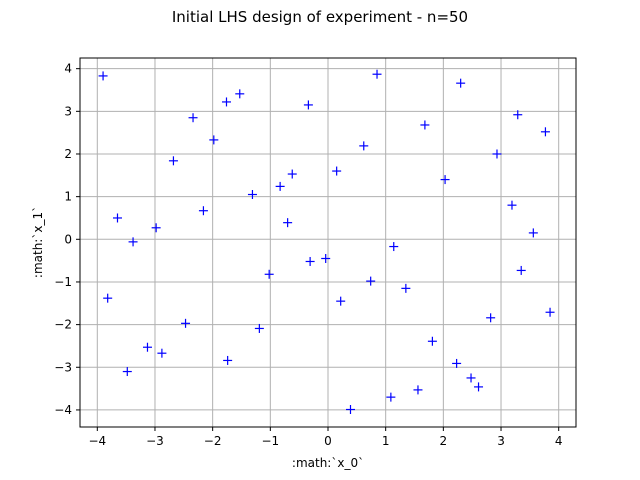 The image size is (640, 480). I want to click on chart-title: Initial LHS design of experiment - n=50, so click(320, 17).